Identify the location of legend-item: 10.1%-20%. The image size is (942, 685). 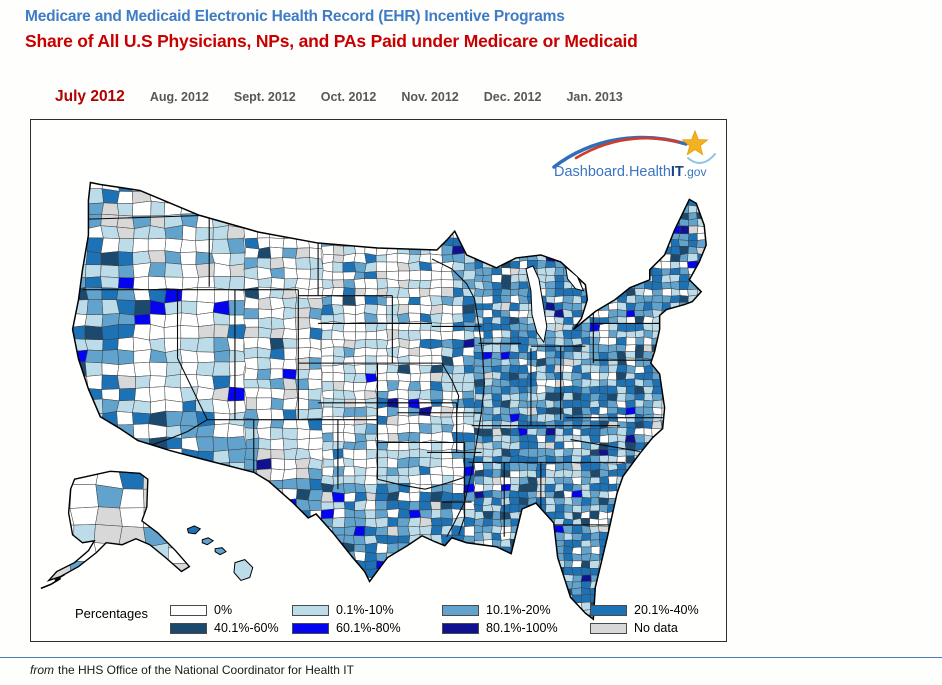
(516, 610).